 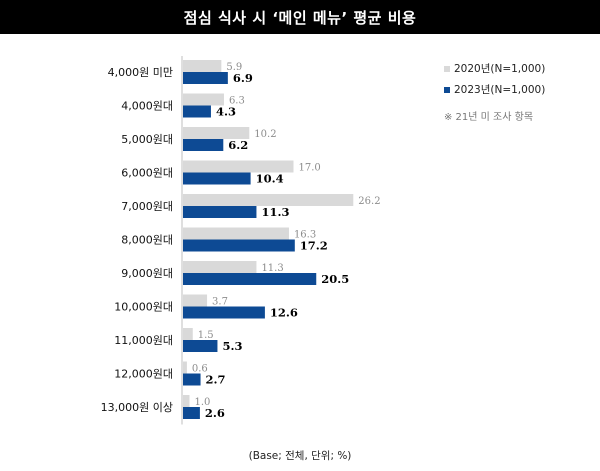 I want to click on chart-title-bar: 점심 식사 시 ‘메인 메뉴’ 평균 비용, so click(x=300, y=17).